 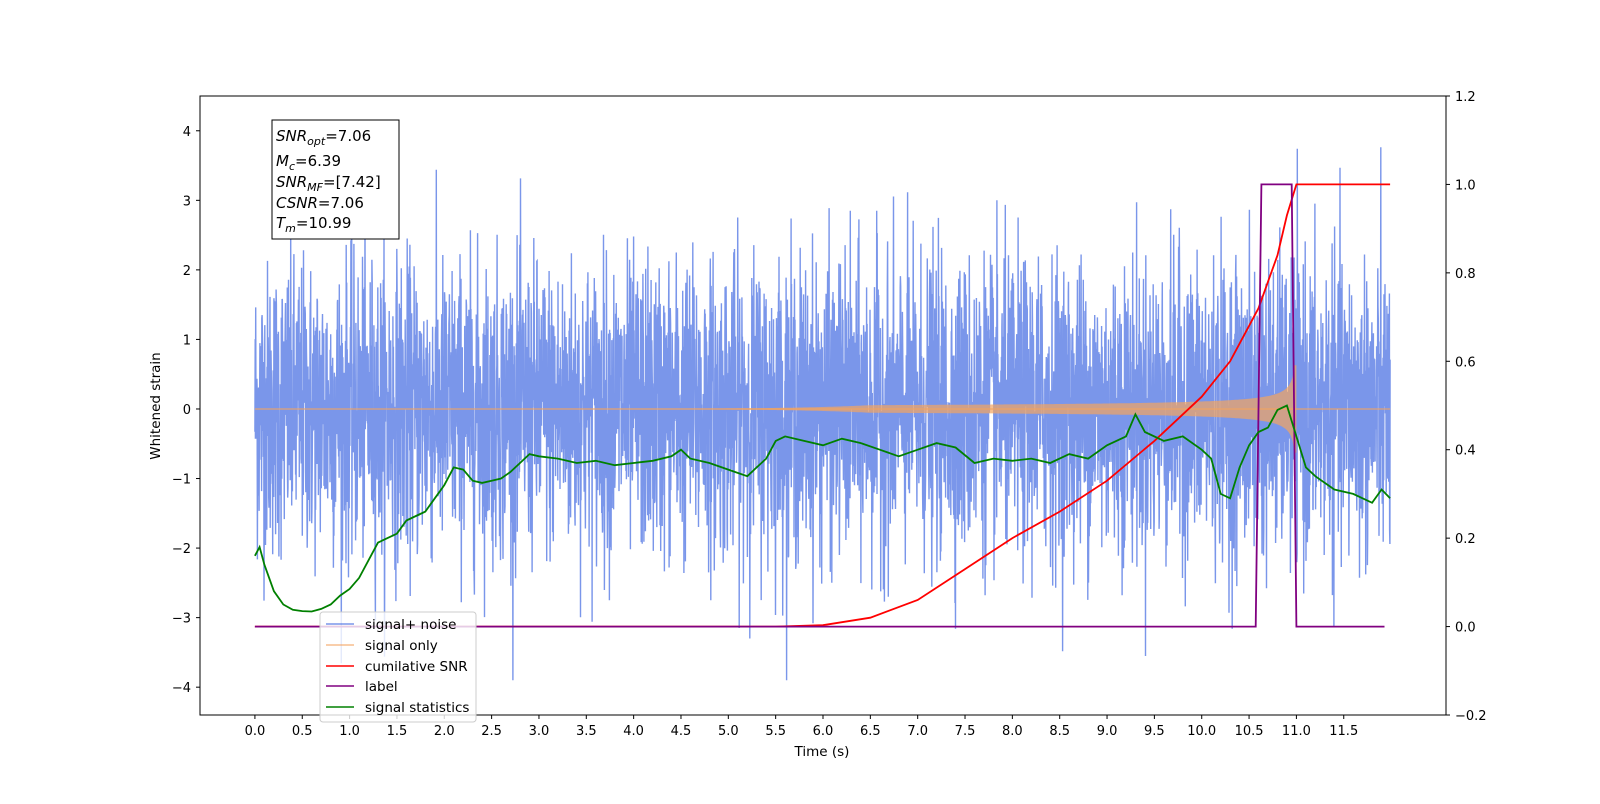 I want to click on svg-text: signal statistics, so click(x=417, y=708).